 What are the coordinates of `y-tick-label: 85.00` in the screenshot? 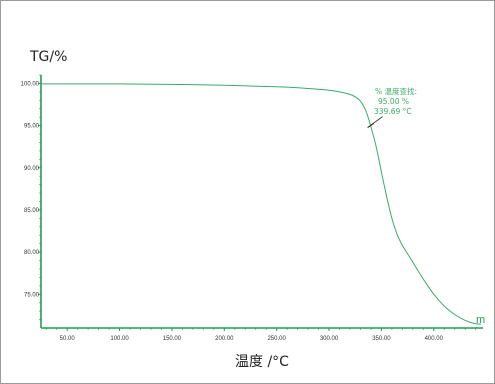 It's located at (32, 211).